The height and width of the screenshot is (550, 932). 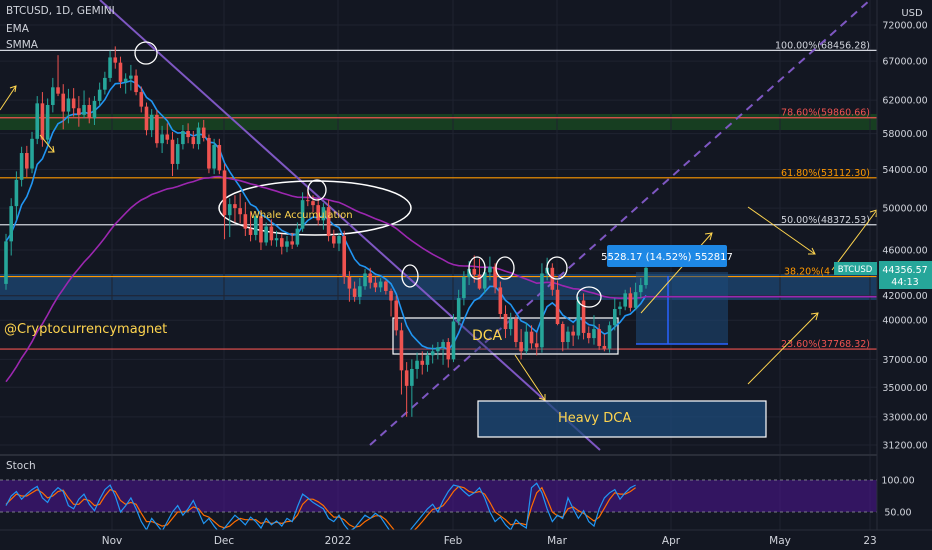 What do you see at coordinates (22, 45) in the screenshot?
I see `indicator-smma: SMMA` at bounding box center [22, 45].